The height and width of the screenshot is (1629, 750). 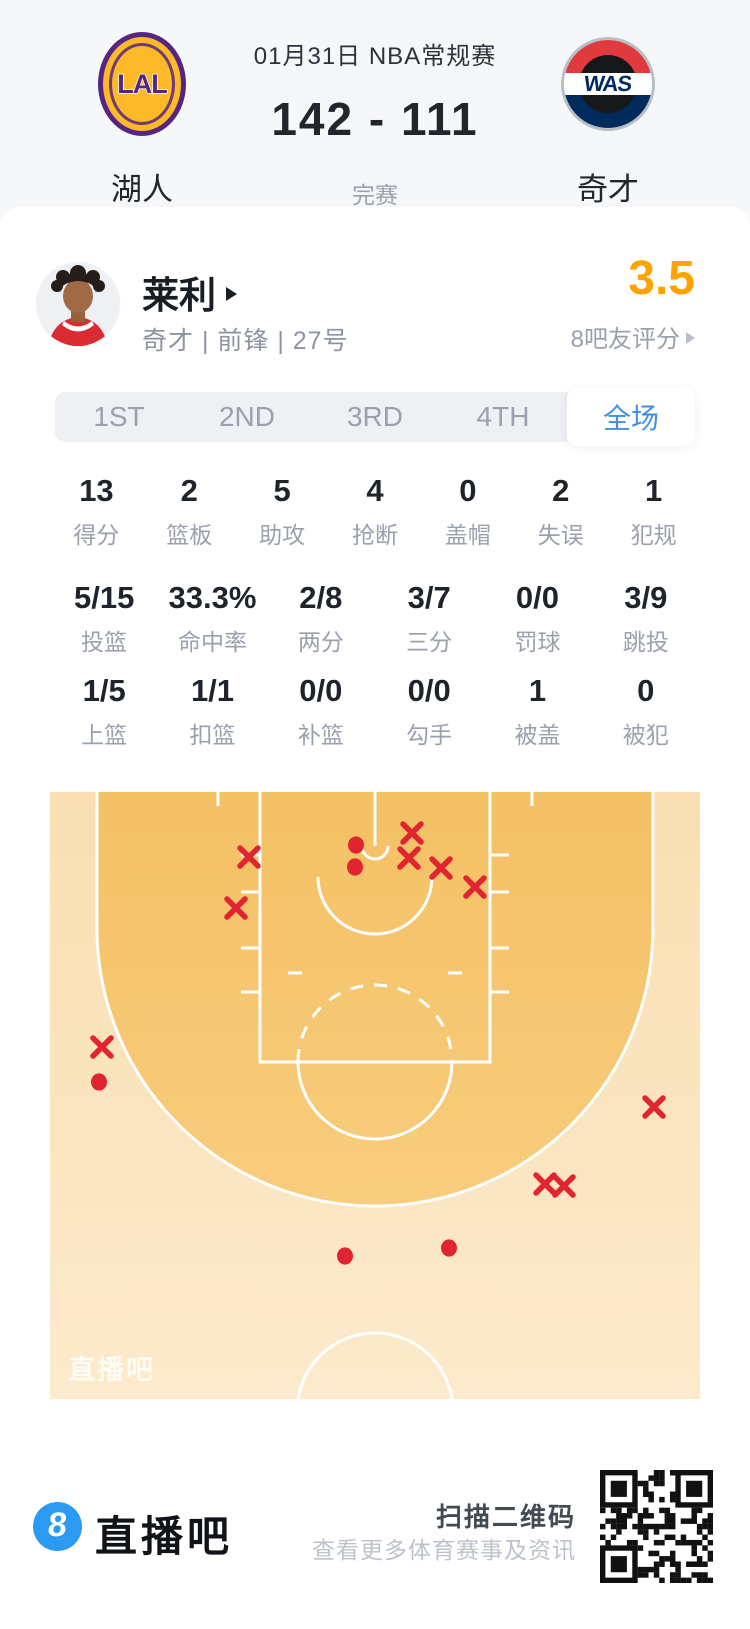 I want to click on stats-row-inside: 1/5 上篮 1/1 扣篮 0/0 补篮 0/0 勾手 1 被盖 0 被犯, so click(x=375, y=711).